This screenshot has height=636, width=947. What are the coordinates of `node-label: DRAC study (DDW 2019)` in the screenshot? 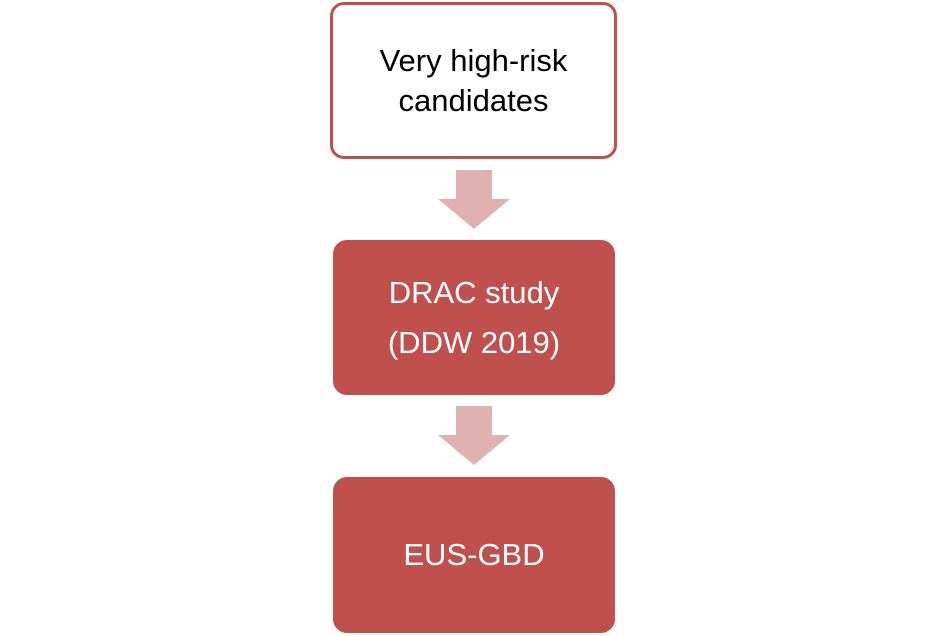 It's located at (474, 317).